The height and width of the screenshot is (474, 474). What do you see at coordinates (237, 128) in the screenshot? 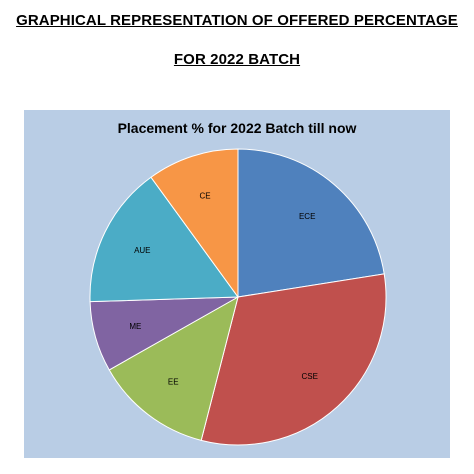
I see `chart-title: Placement % for 2022 Batch till now` at bounding box center [237, 128].